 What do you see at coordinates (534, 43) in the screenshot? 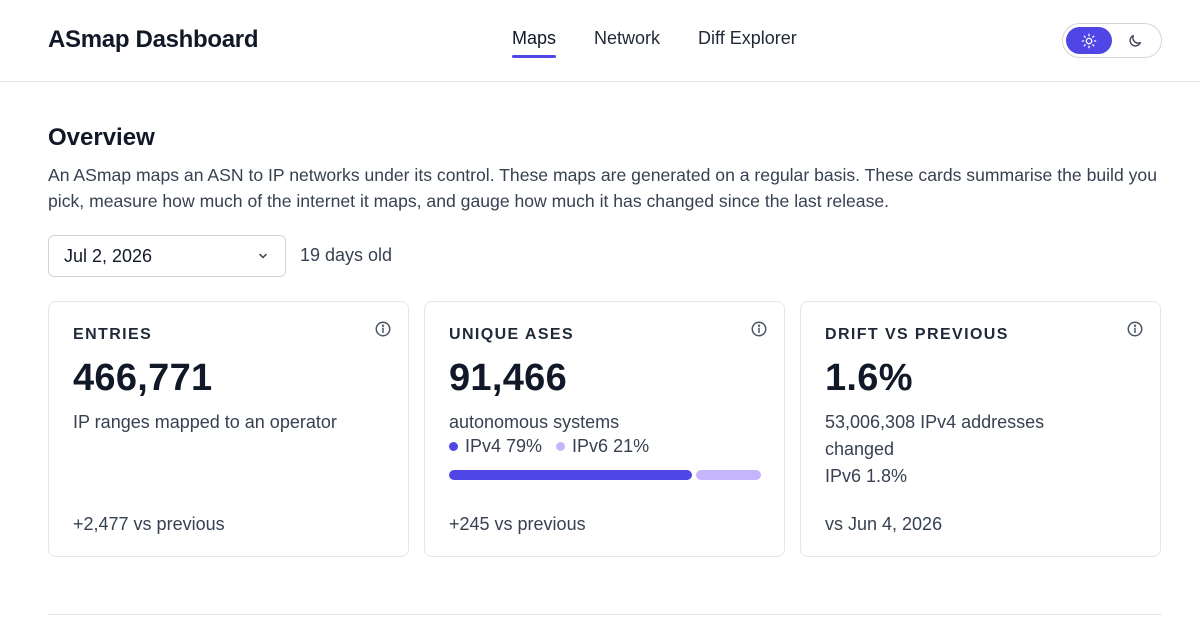
I see `tab-maps: Maps` at bounding box center [534, 43].